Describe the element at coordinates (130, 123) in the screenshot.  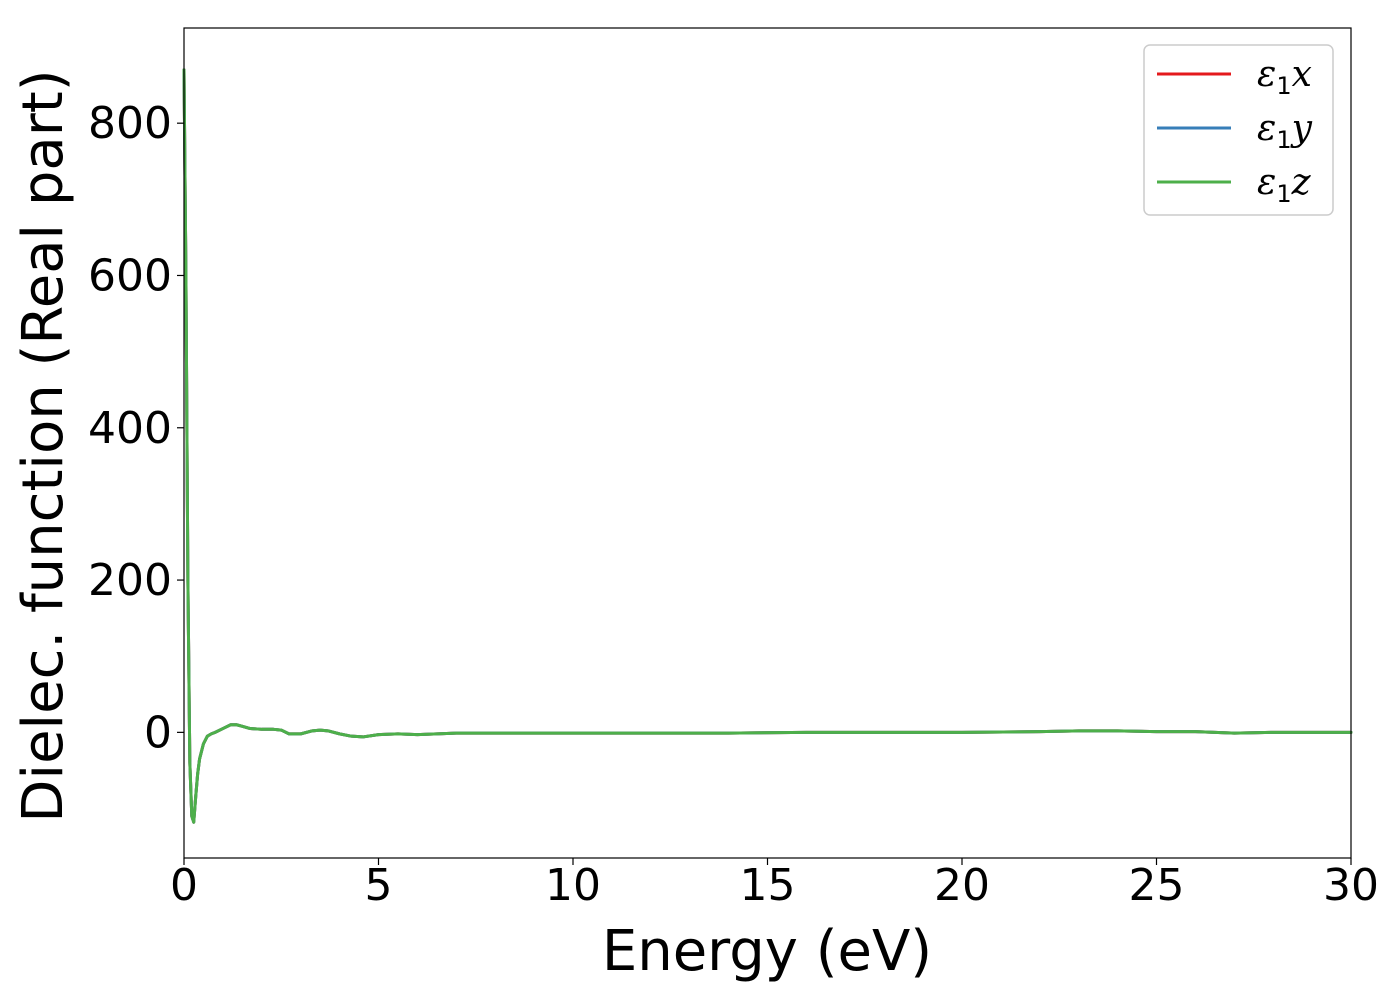
I see `y-tick-label: 800` at that location.